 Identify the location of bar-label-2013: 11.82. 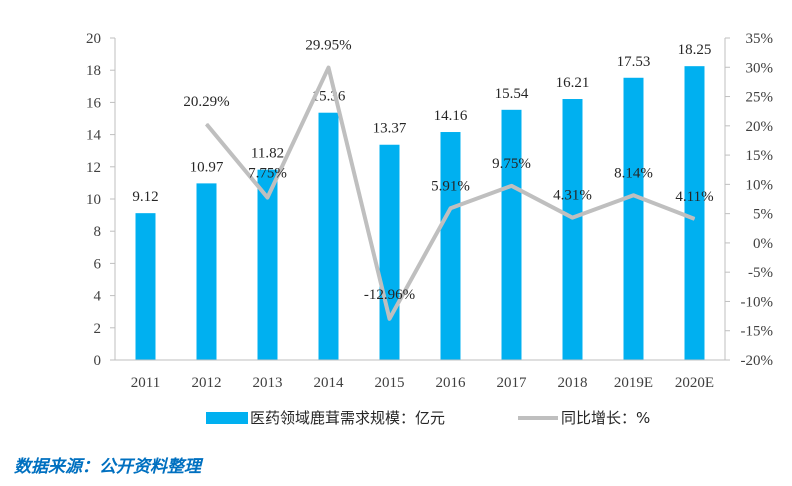
(267, 154).